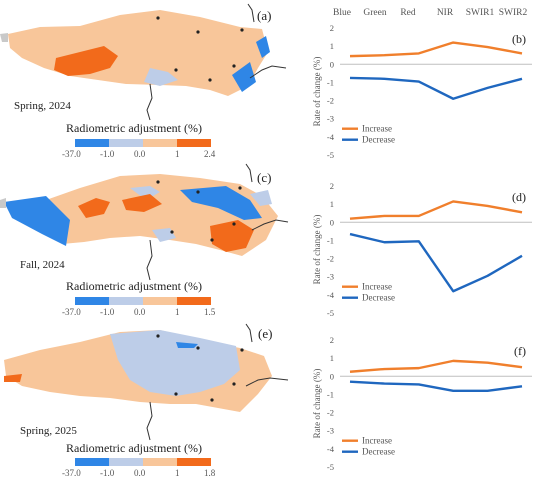 This screenshot has width=550, height=491. Describe the element at coordinates (42, 106) in the screenshot. I see `season-label: Spring, 2024` at that location.